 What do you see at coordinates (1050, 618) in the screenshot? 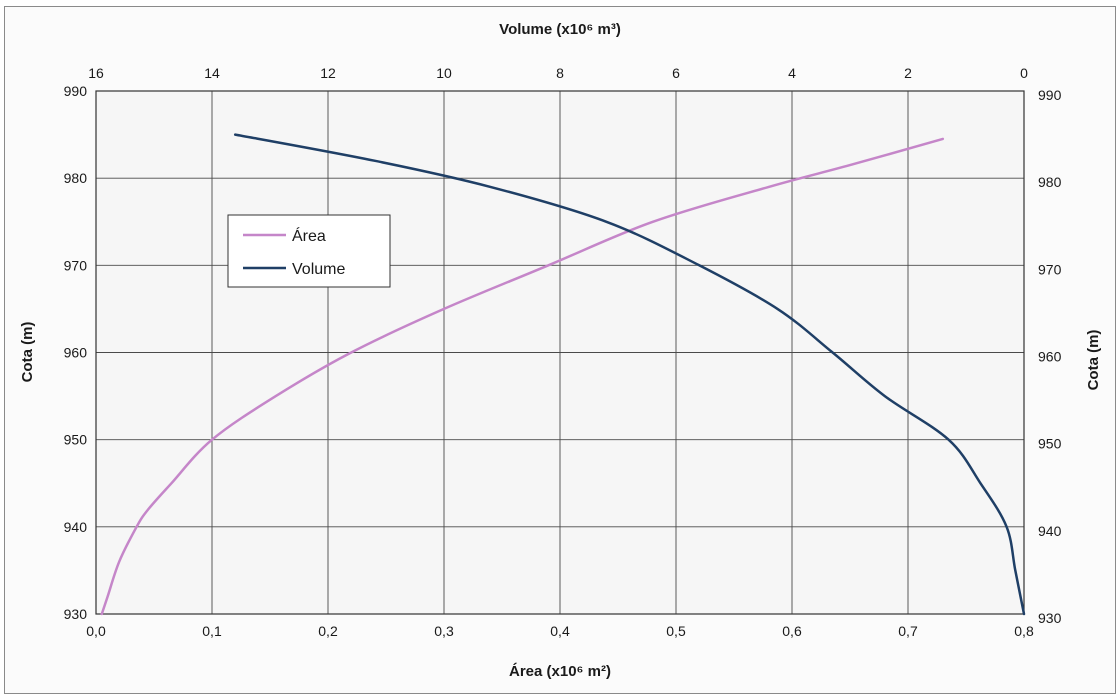
I see `y2-tick-label: 930` at bounding box center [1050, 618].